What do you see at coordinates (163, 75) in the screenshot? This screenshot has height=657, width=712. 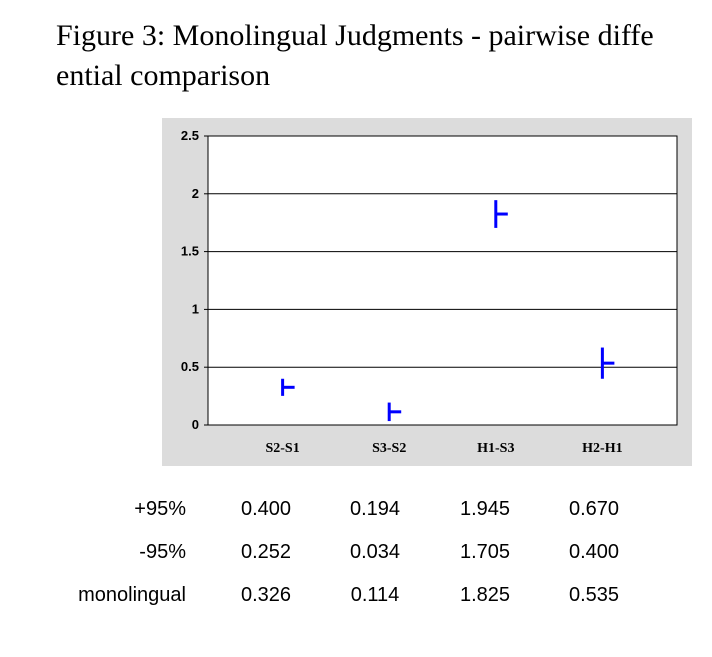 I see `figure-title-line-2: ential comparison` at bounding box center [163, 75].